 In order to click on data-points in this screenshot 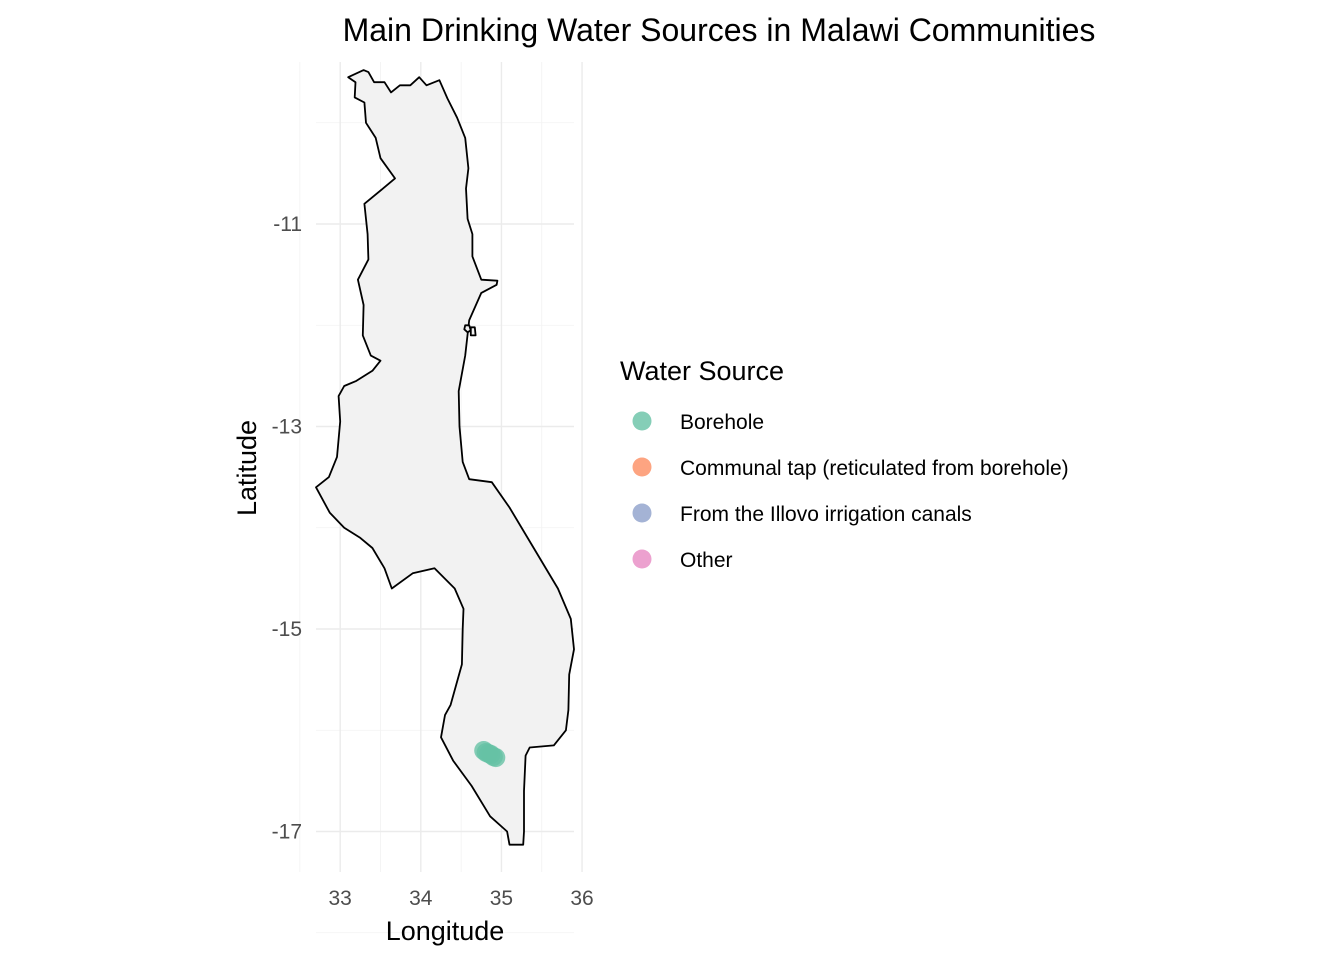, I will do `click(490, 754)`.